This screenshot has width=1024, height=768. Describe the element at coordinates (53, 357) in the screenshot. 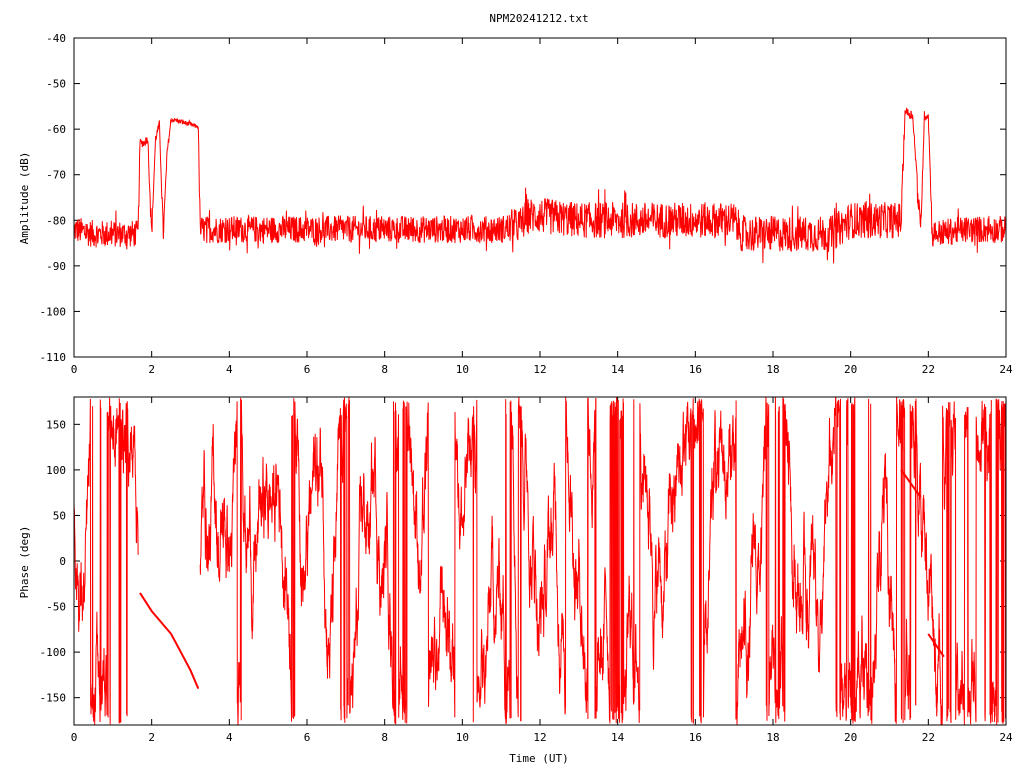

I see `y-tick-label: -110` at that location.